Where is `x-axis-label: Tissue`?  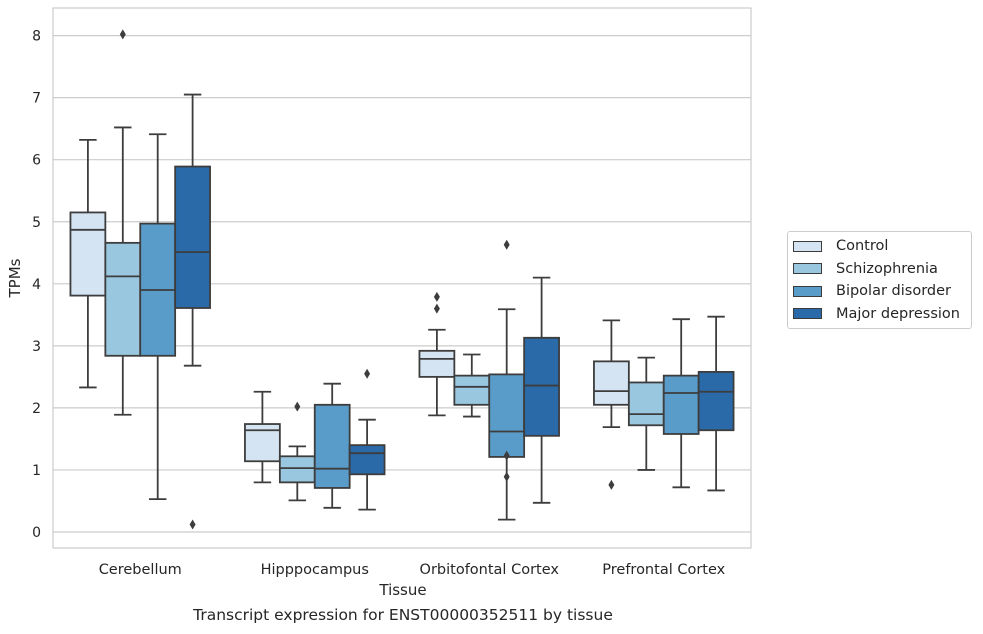 x-axis-label: Tissue is located at coordinates (402, 590).